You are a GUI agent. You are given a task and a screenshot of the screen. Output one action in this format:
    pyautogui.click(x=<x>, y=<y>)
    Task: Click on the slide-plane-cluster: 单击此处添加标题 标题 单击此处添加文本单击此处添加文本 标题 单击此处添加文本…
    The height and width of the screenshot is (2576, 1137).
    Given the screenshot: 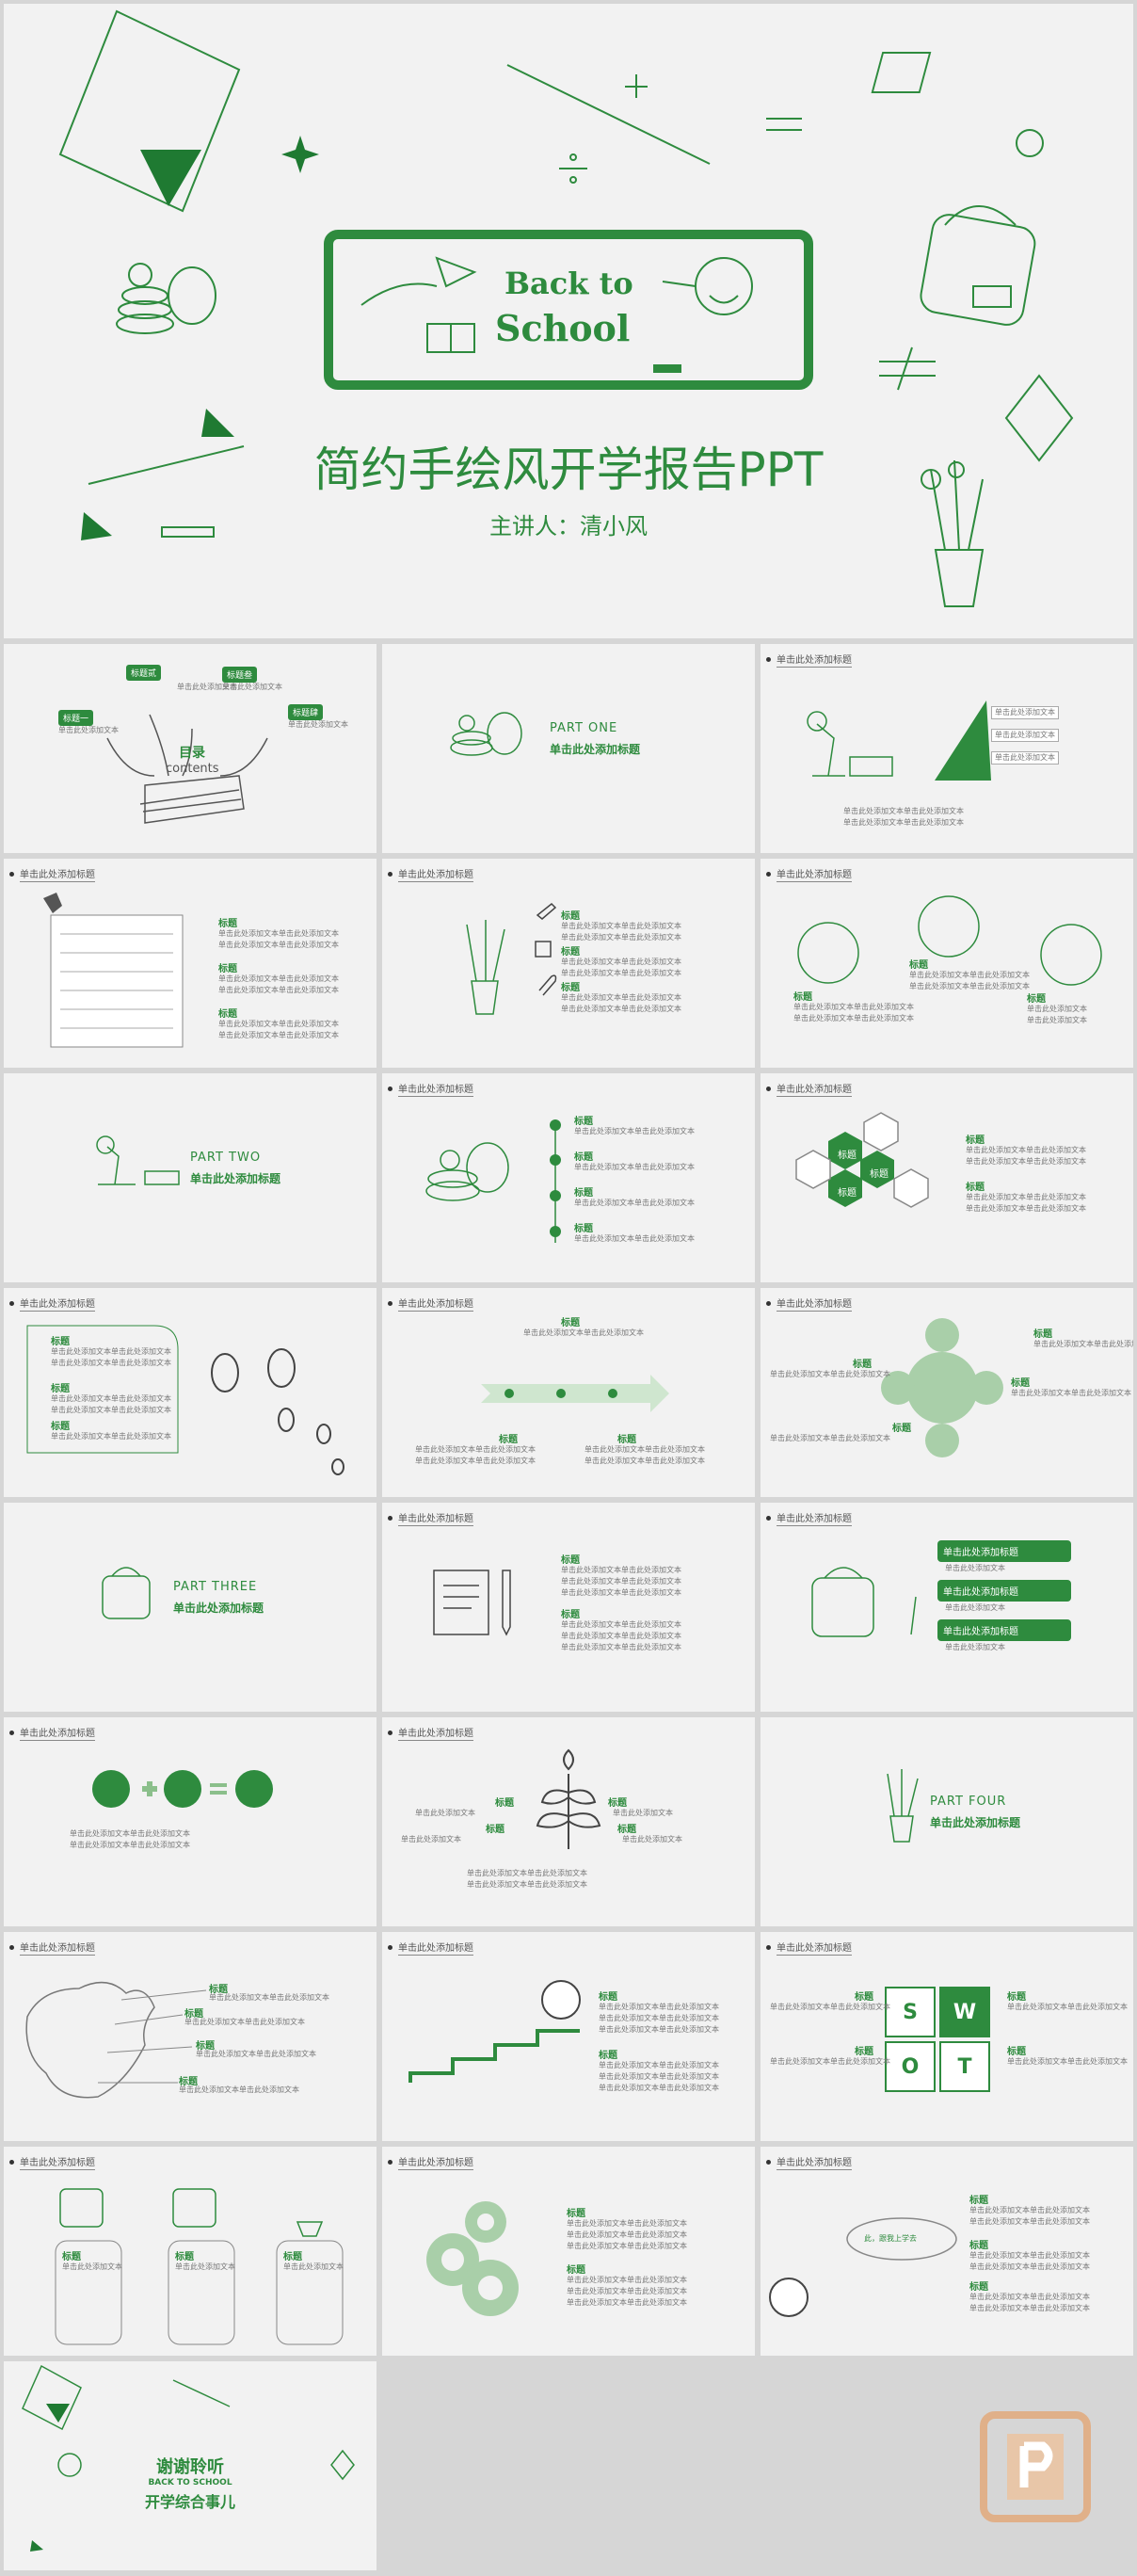 What is the action you would take?
    pyautogui.click(x=947, y=1392)
    